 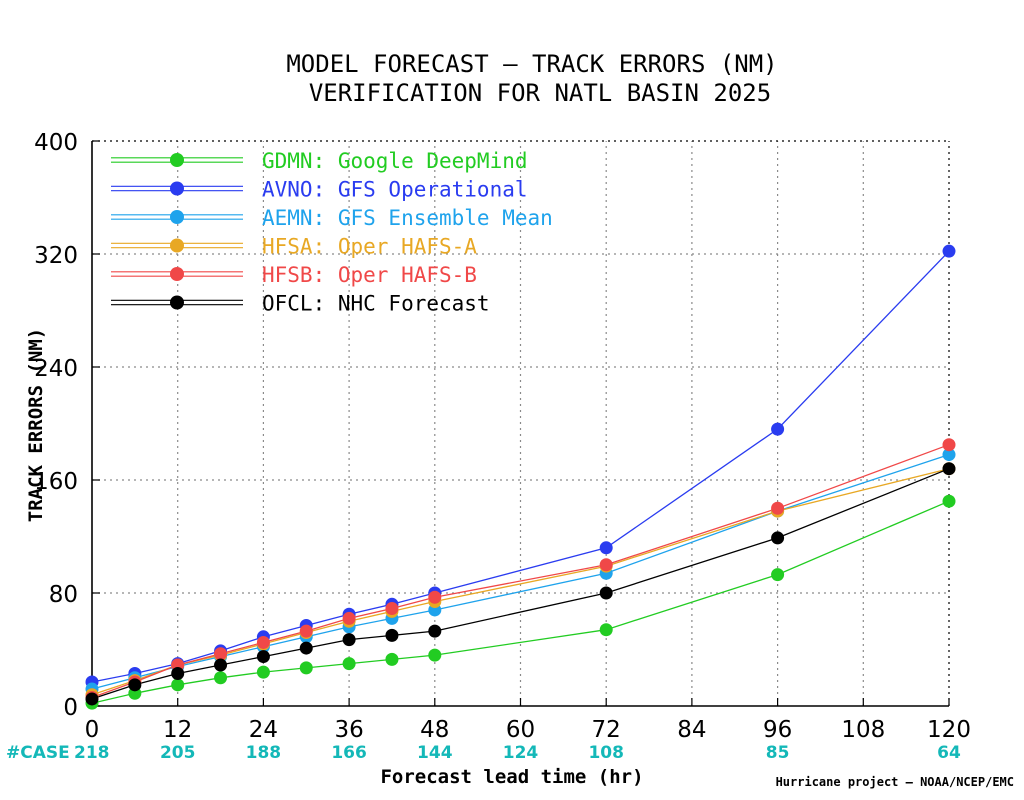 I want to click on x-tick-label: 48, so click(x=434, y=730).